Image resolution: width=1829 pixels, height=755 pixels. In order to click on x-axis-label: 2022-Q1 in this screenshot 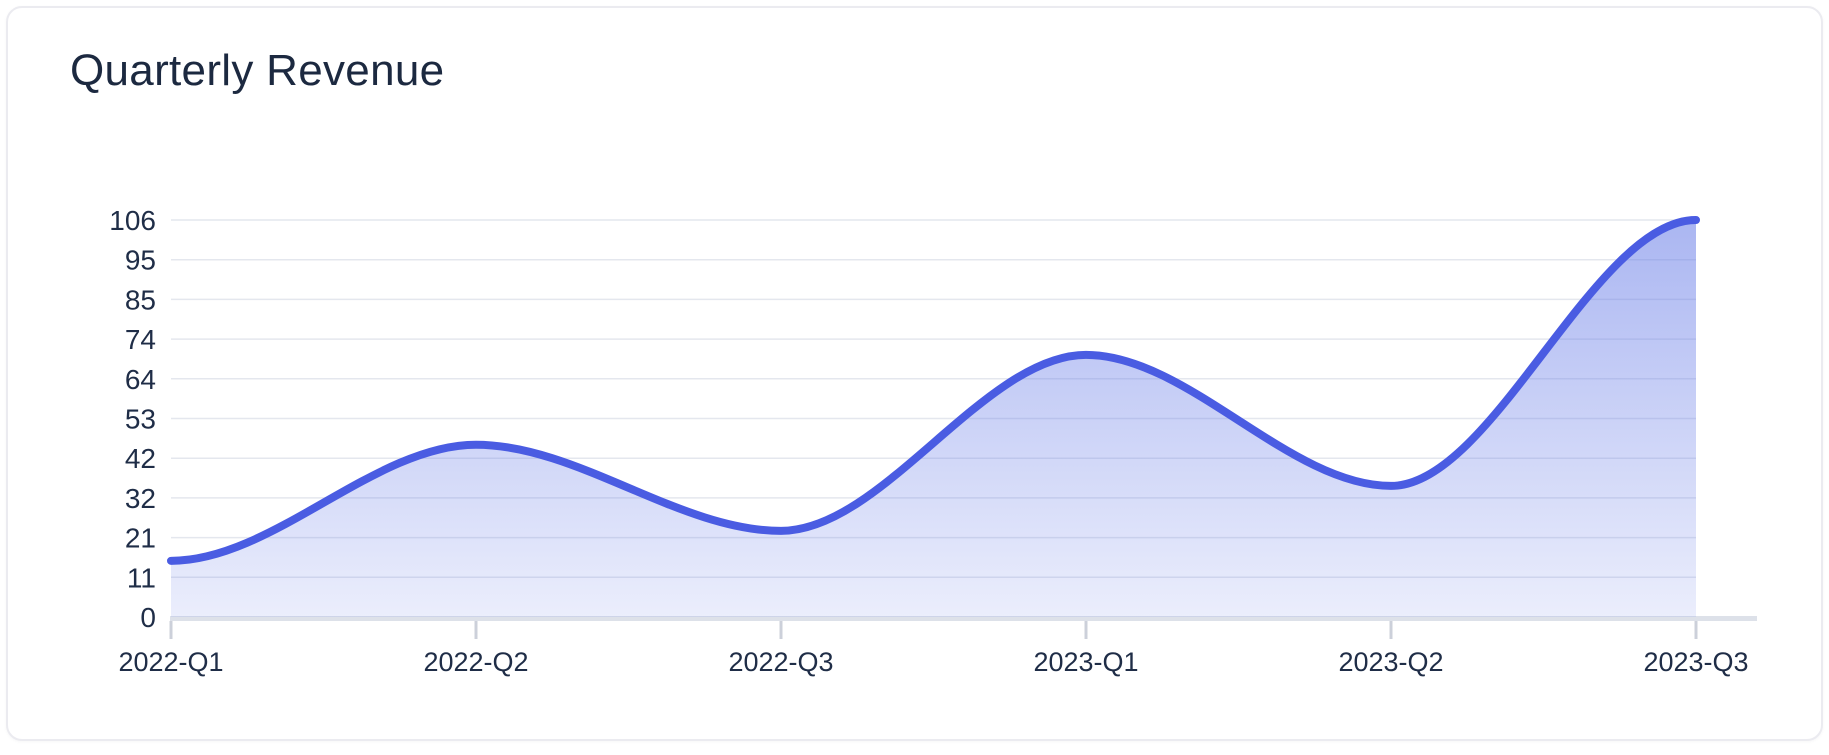, I will do `click(170, 662)`.